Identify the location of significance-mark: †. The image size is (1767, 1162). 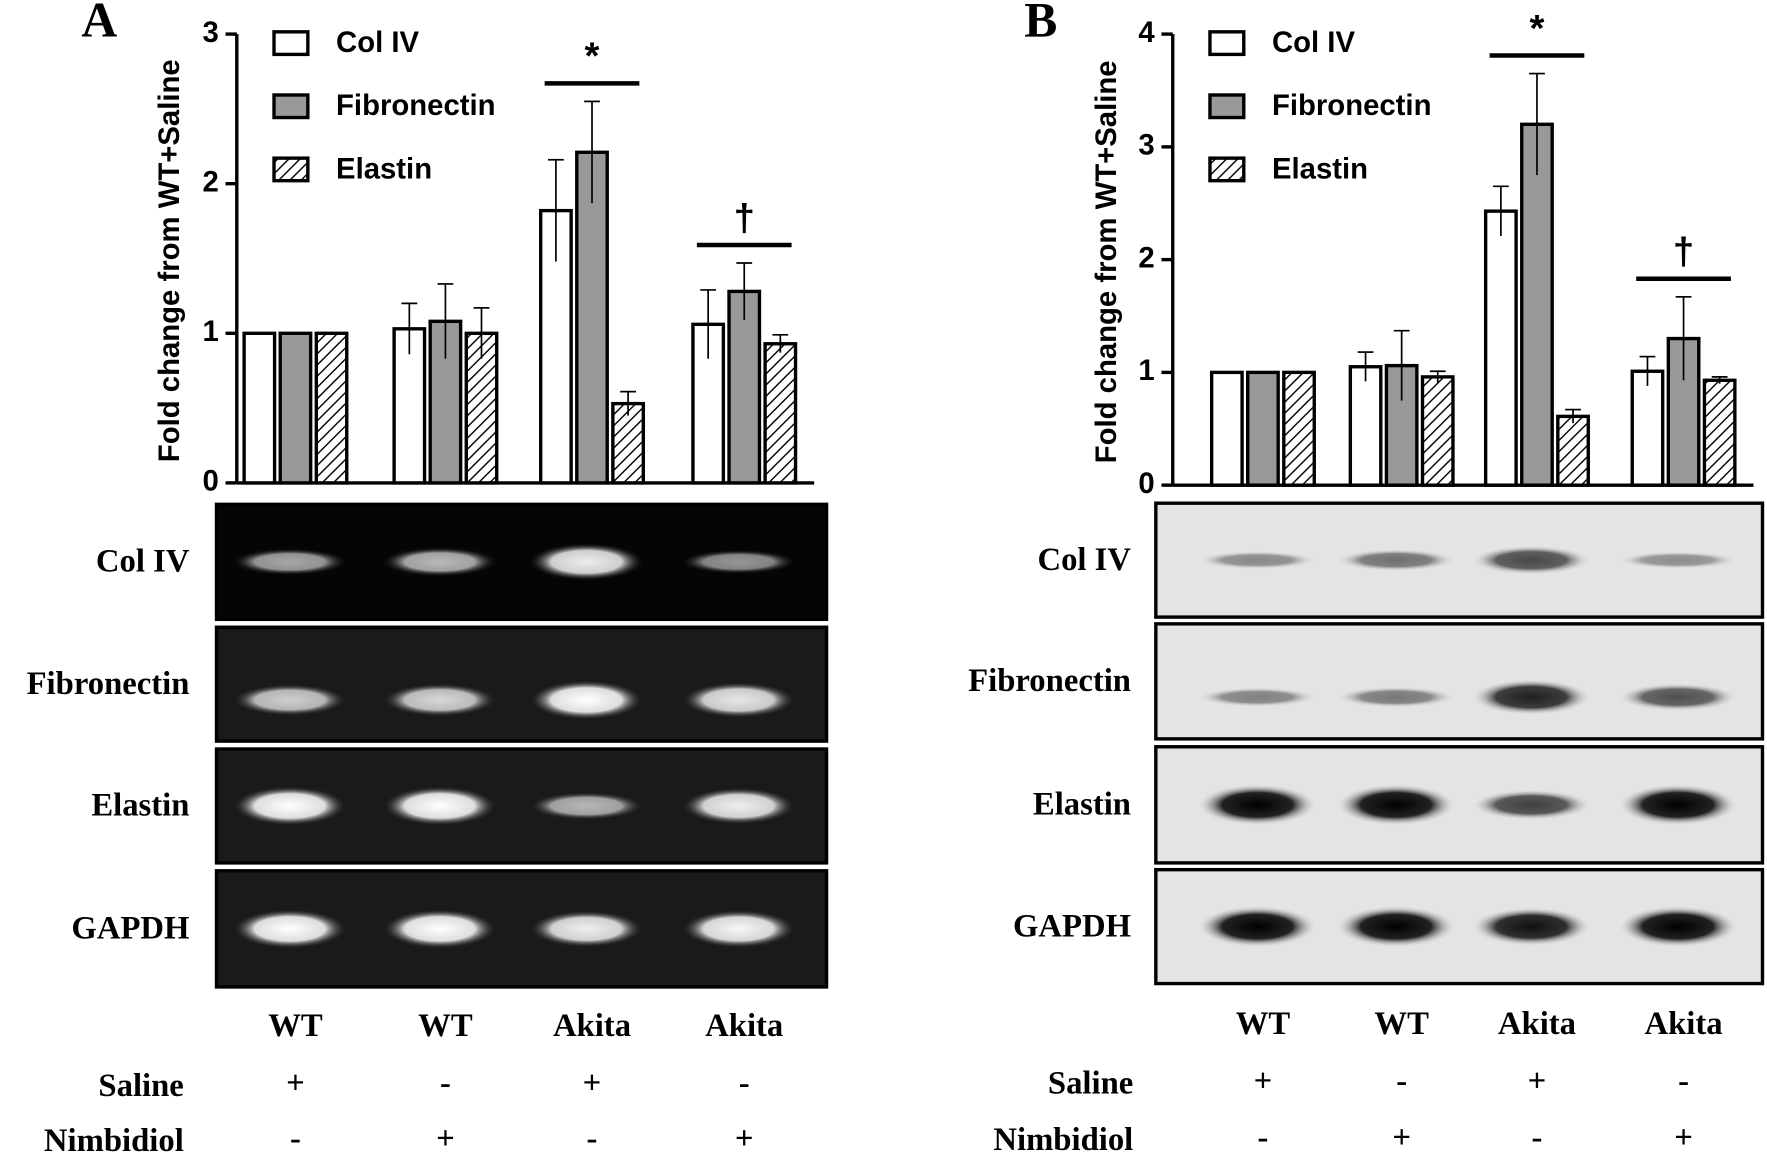
(1683, 251).